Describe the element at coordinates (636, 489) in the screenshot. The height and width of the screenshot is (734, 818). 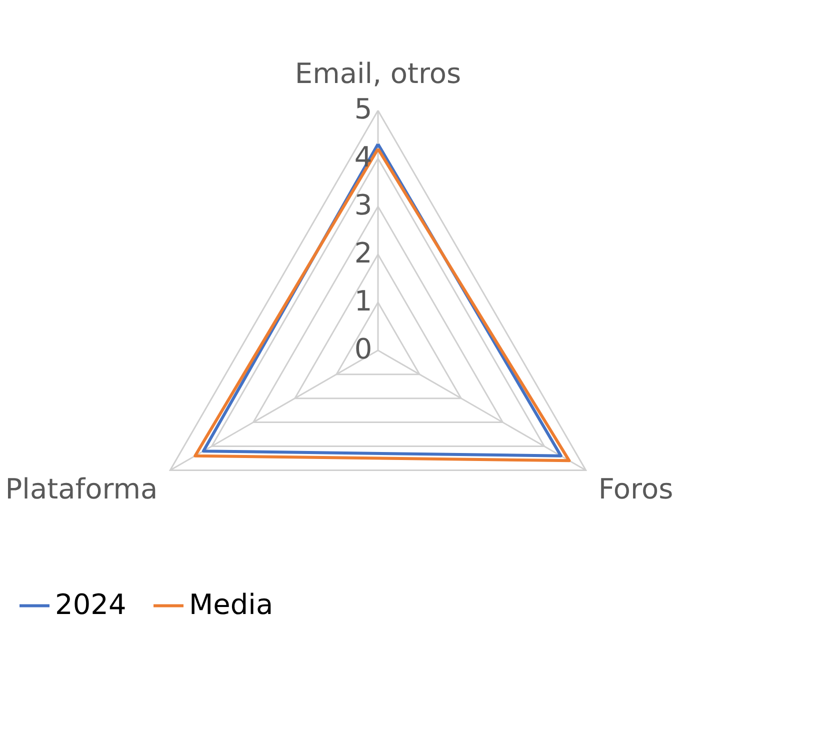
I see `spoke-label: Foros` at that location.